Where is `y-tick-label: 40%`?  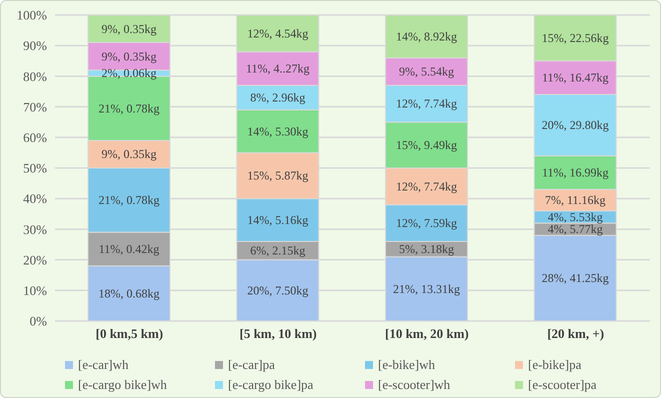 y-tick-label: 40% is located at coordinates (35, 198).